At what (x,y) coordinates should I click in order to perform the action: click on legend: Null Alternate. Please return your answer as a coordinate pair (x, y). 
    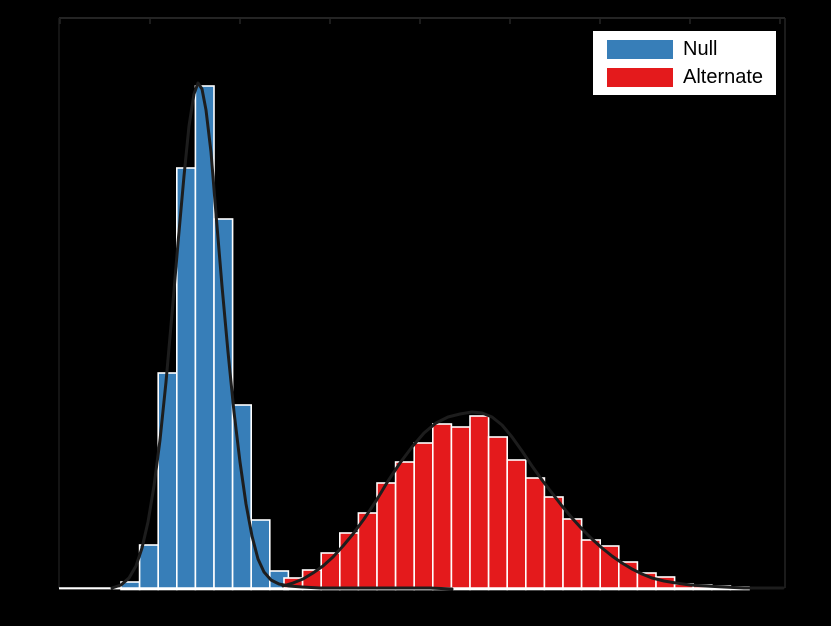
    Looking at the image, I should click on (684, 63).